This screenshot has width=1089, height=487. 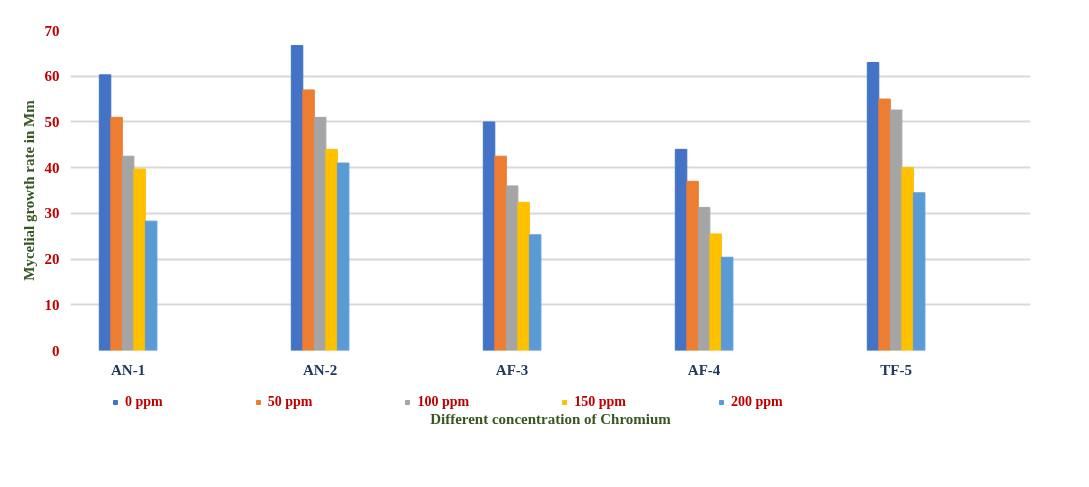 I want to click on x-tick-label: TF-5, so click(x=896, y=369).